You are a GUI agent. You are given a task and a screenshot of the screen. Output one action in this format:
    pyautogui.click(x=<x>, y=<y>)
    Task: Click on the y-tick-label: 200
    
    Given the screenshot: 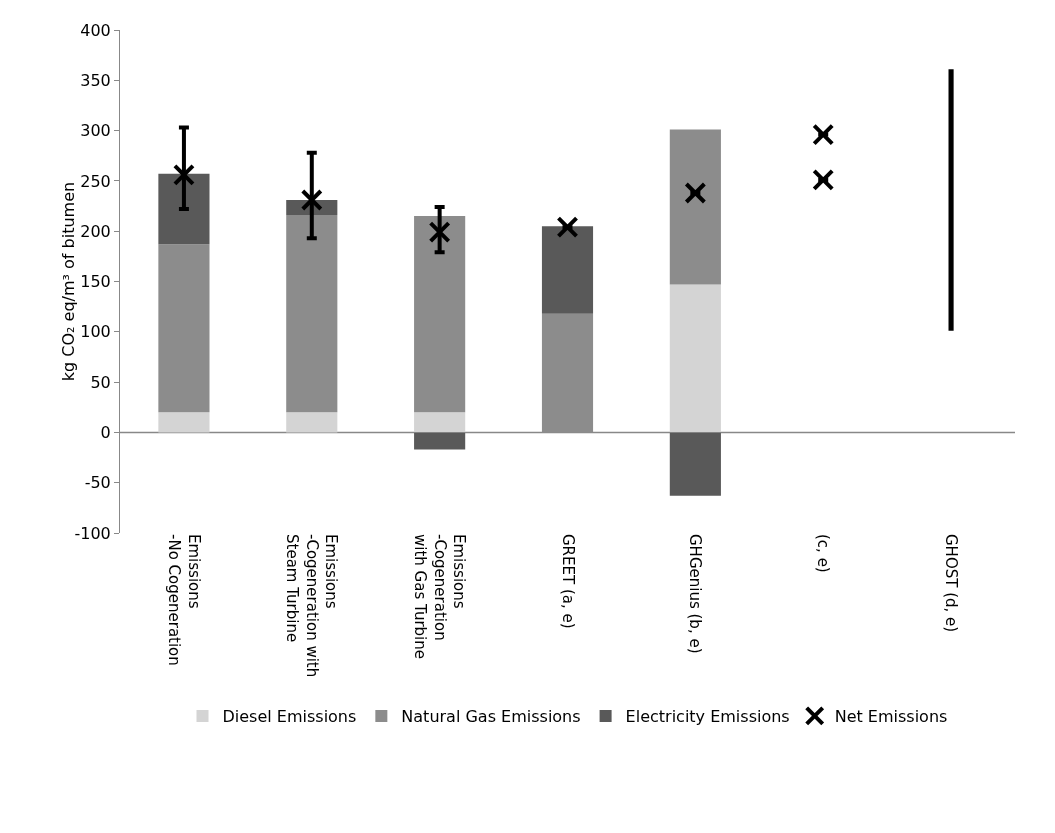 What is the action you would take?
    pyautogui.click(x=95, y=231)
    